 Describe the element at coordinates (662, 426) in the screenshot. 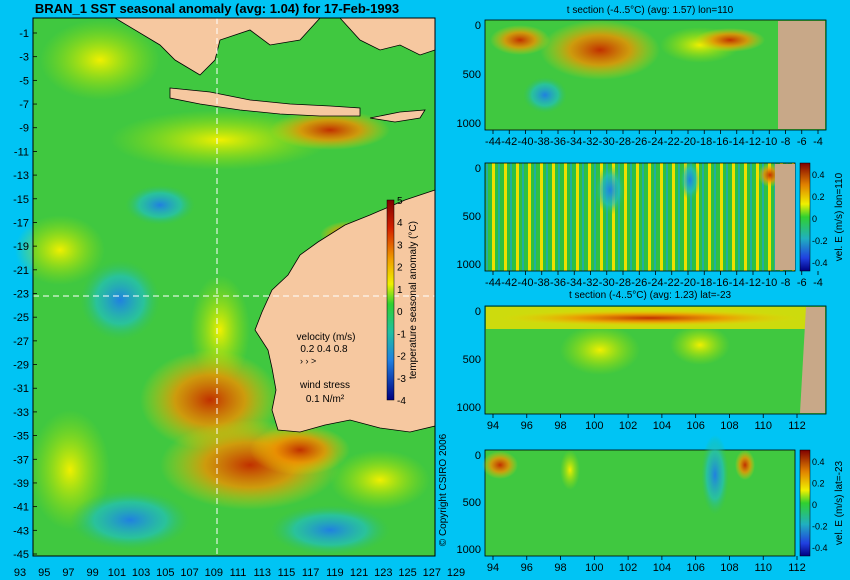

I see `panel-x-tick-label: 104` at that location.